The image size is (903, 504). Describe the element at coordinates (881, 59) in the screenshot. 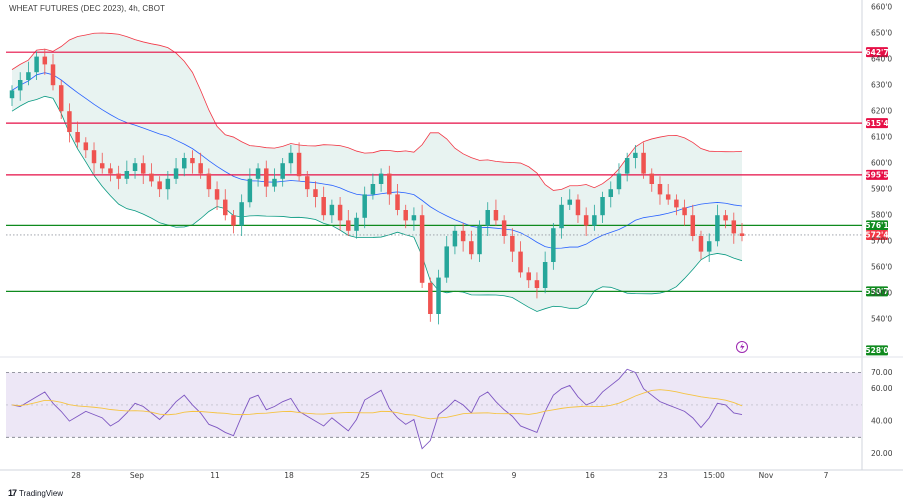

I see `price-tick-label: 640'0` at that location.